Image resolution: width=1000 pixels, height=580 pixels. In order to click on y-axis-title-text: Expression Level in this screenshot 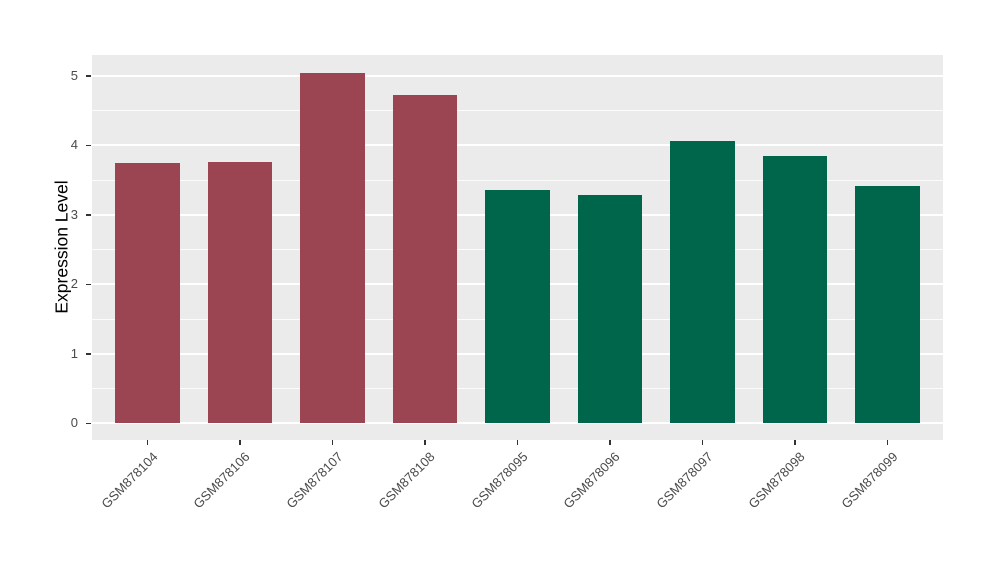, I will do `click(61, 247)`.